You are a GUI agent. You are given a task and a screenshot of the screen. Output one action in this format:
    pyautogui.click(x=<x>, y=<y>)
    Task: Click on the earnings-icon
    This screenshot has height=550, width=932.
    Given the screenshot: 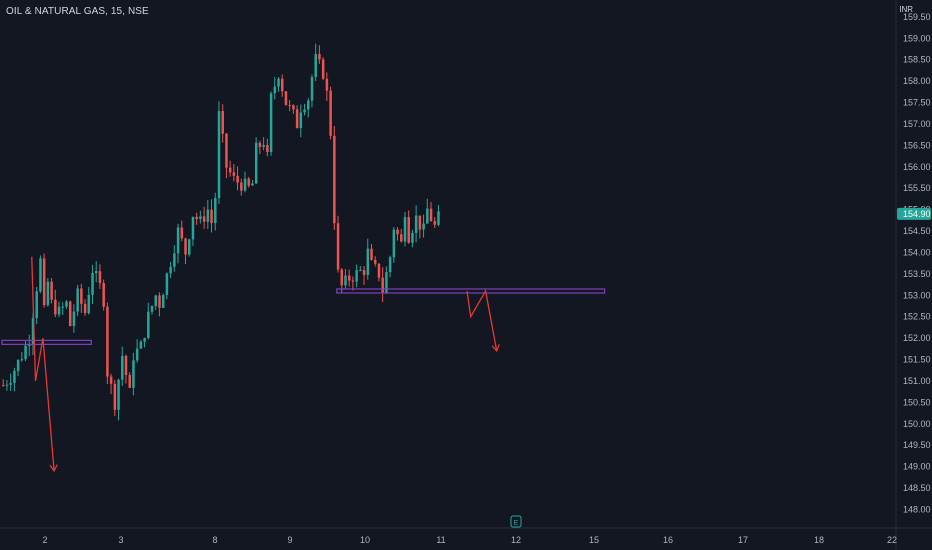 What is the action you would take?
    pyautogui.click(x=516, y=521)
    